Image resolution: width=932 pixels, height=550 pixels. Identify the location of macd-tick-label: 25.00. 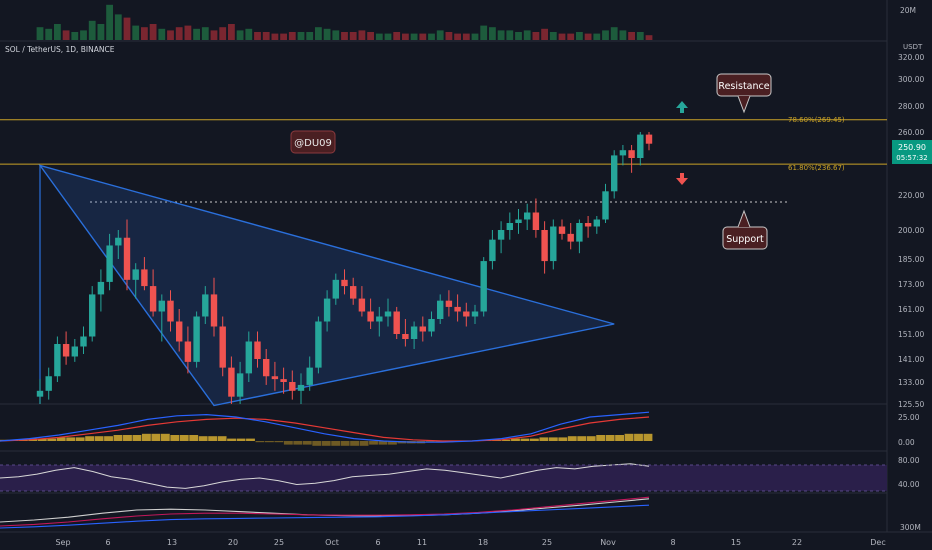
(909, 417).